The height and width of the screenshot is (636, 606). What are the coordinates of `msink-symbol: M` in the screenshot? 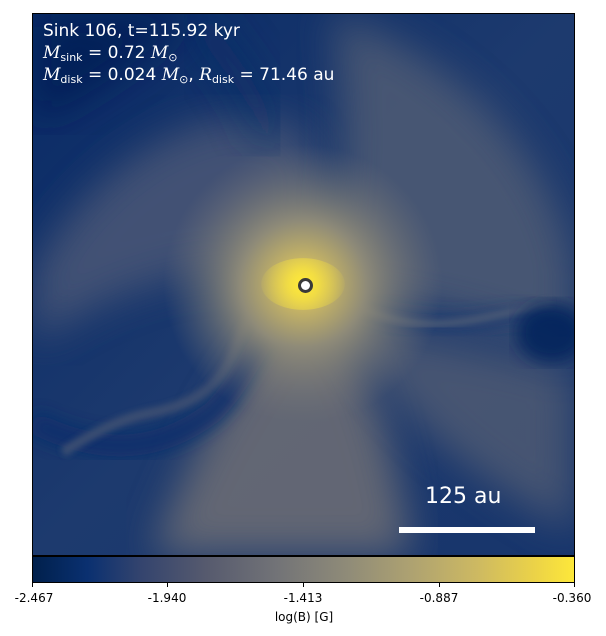 It's located at (52, 53).